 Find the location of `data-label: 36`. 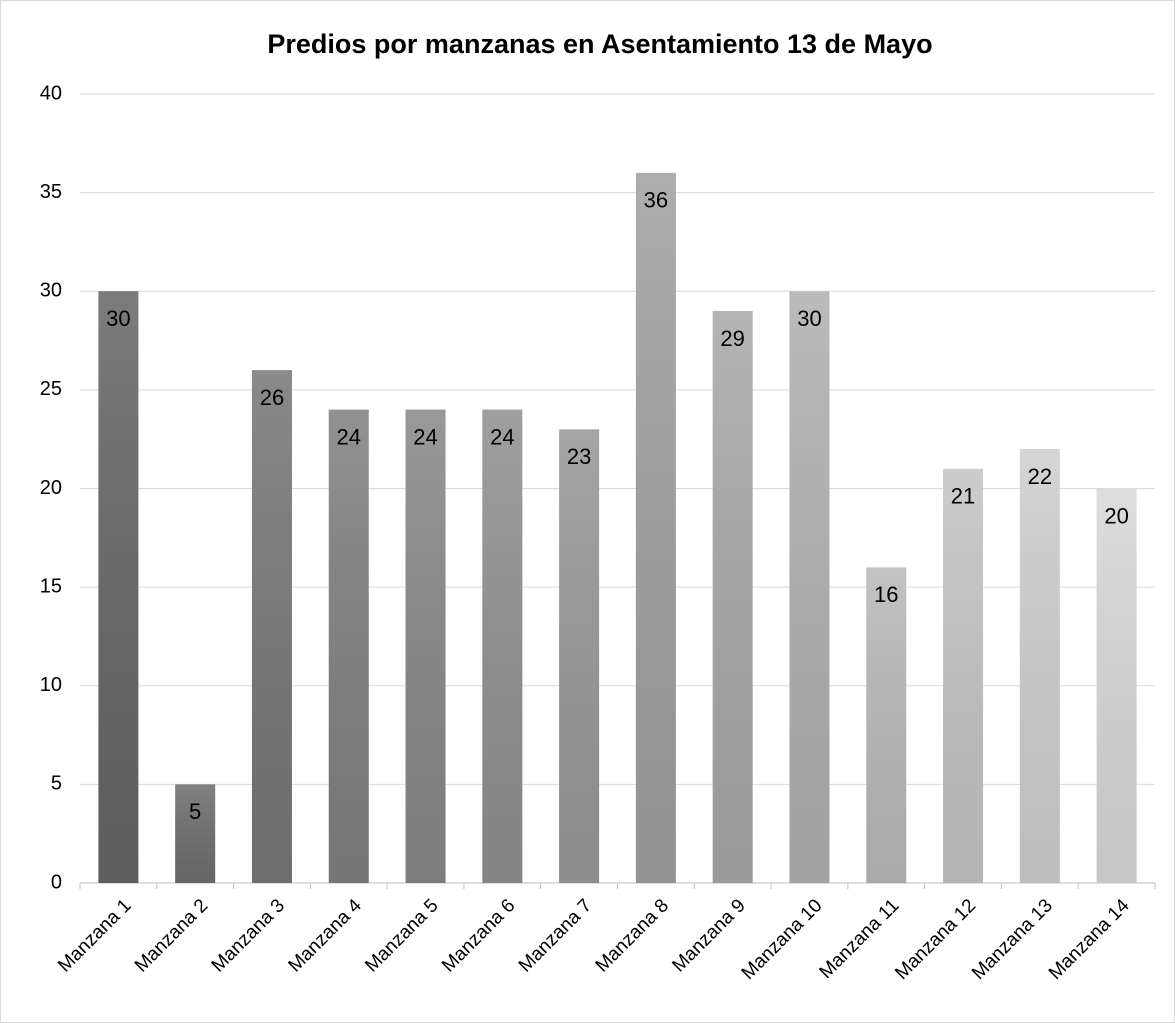

data-label: 36 is located at coordinates (656, 200).